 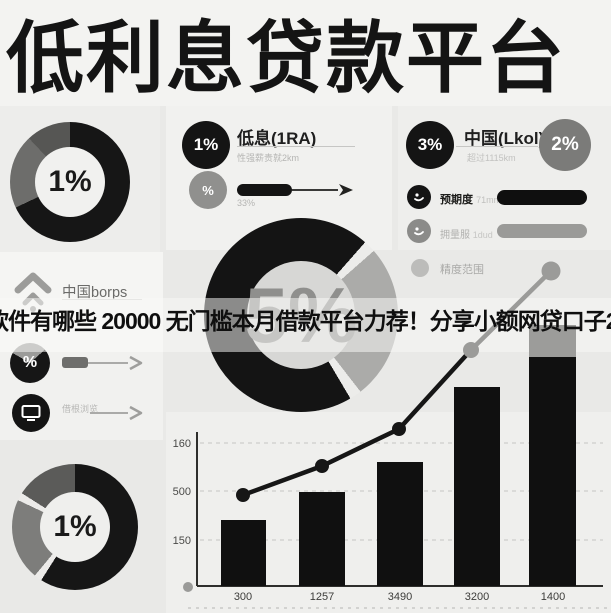 I want to click on bottom-left-donut-chart: 1%, so click(x=75, y=527).